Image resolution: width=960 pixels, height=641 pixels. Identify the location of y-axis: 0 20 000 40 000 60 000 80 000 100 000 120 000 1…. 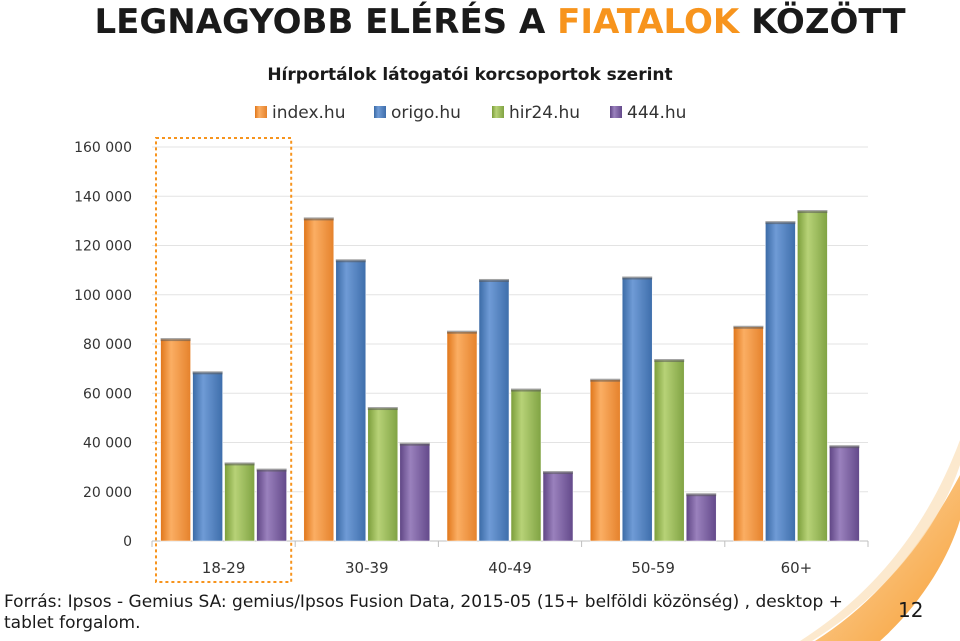
(103, 345).